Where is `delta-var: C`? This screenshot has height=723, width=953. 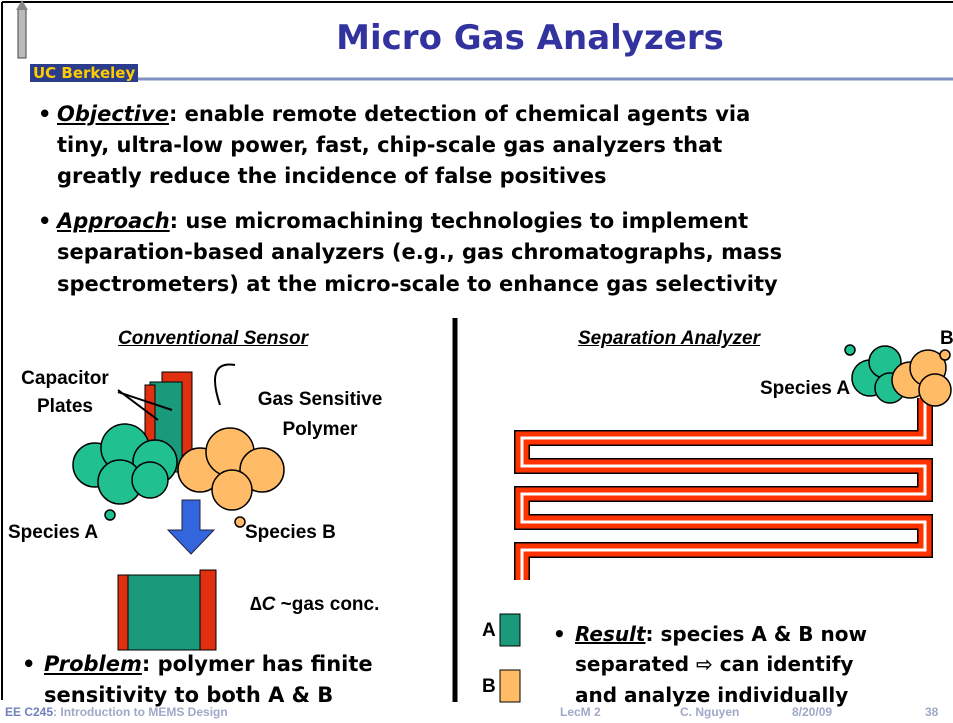
delta-var: C is located at coordinates (268, 604).